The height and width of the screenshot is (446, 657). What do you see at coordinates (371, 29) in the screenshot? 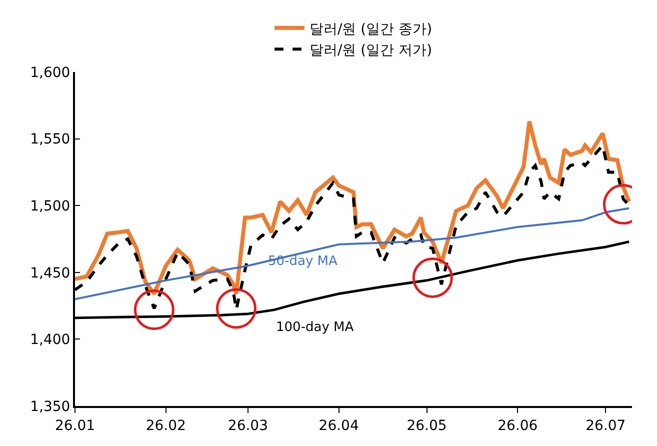
I see `legend-label: 달러/원 (일간 종가)` at bounding box center [371, 29].